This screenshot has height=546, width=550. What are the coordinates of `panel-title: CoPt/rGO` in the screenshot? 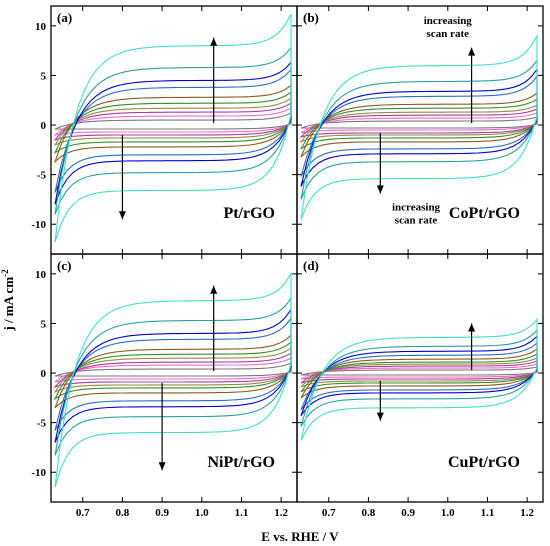 It's located at (484, 213).